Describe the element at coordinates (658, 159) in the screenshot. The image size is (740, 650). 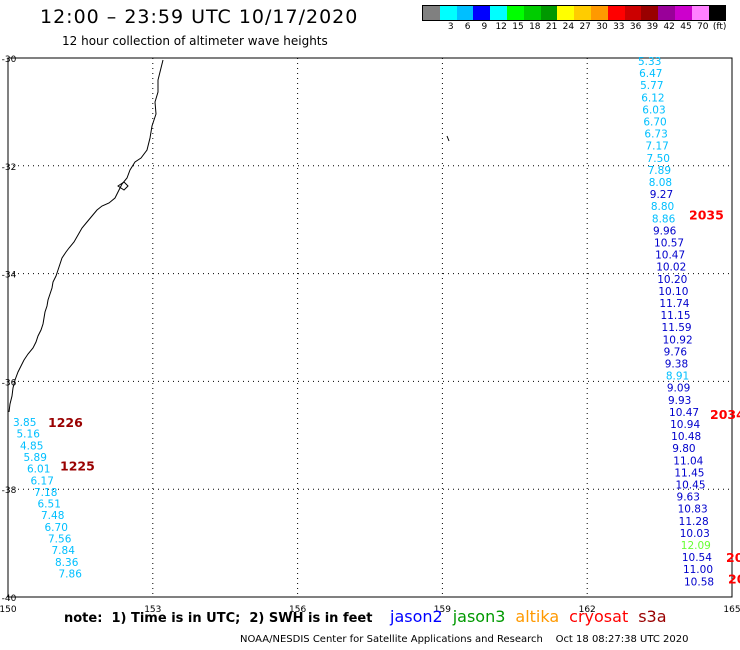
I see `wave-height-value: 7.50` at that location.